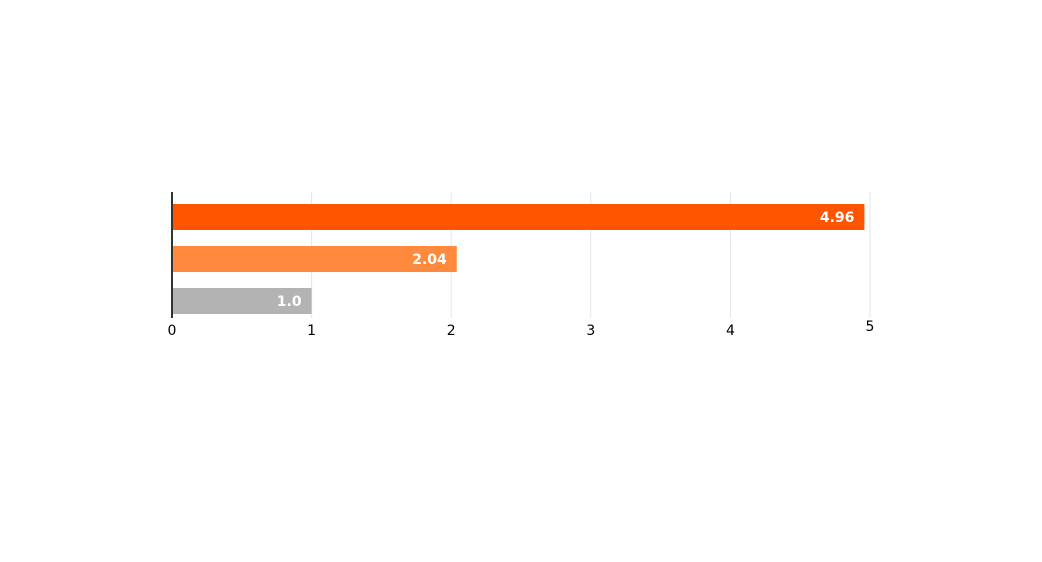 The height and width of the screenshot is (562, 1042). I want to click on x-tick-label: 2, so click(451, 331).